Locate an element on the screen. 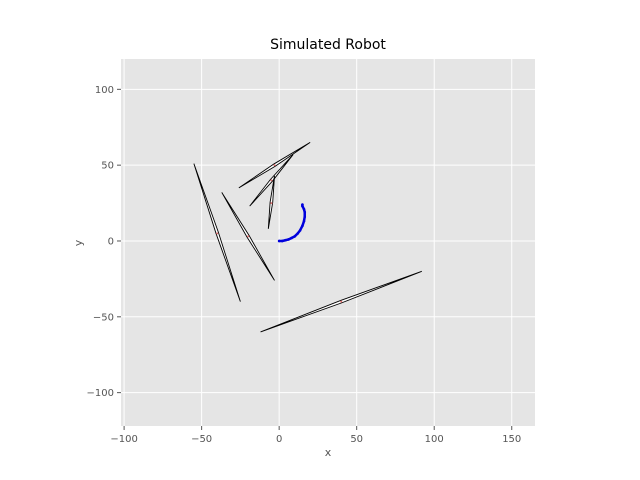  x-tick-label: −100 is located at coordinates (123, 439).